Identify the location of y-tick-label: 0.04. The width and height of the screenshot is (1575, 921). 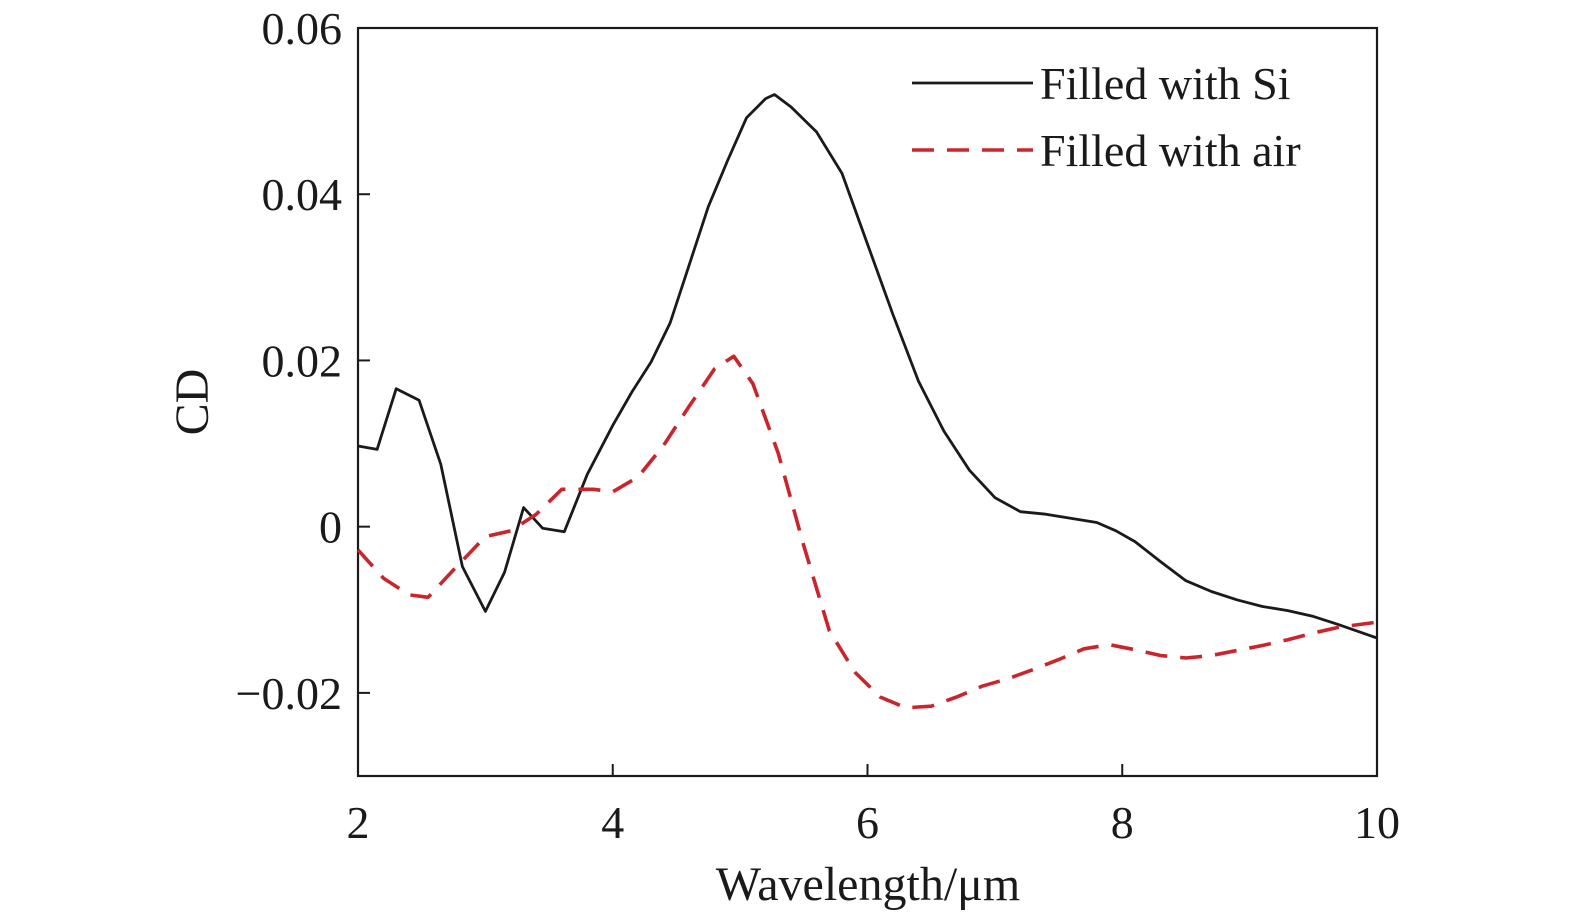
(302, 194).